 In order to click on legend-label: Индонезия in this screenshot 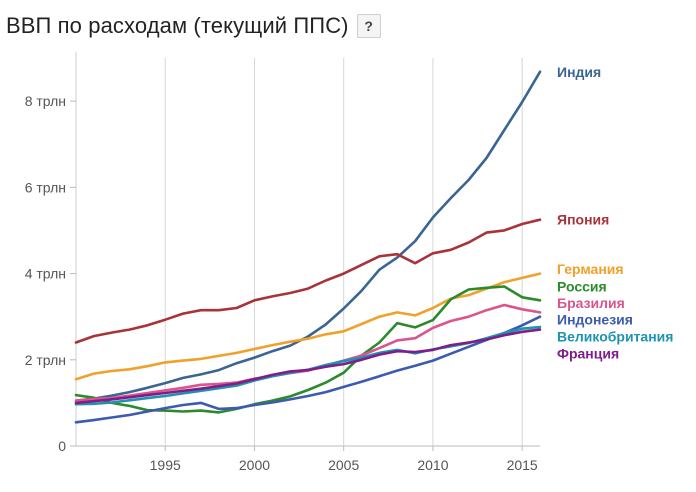, I will do `click(595, 320)`.